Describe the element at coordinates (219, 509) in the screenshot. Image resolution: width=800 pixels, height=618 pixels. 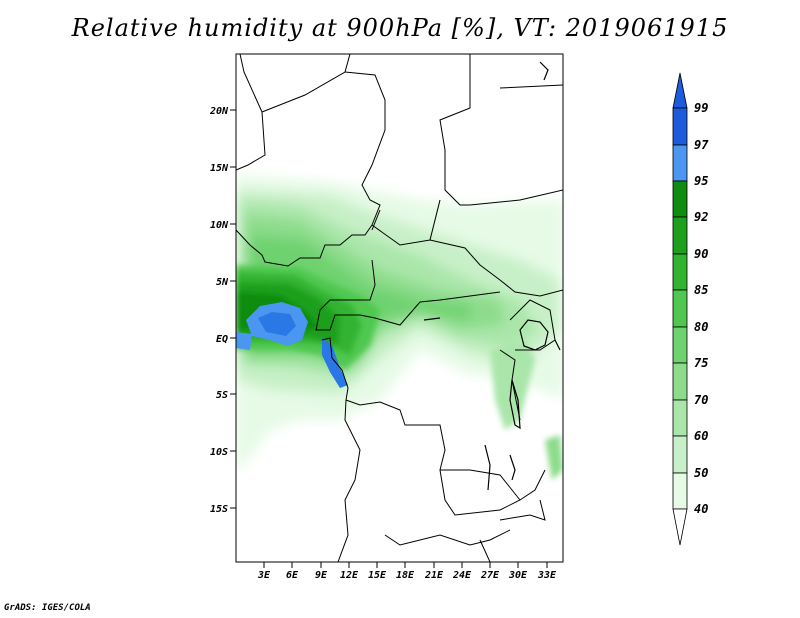
I see `lat-label: 15S` at that location.